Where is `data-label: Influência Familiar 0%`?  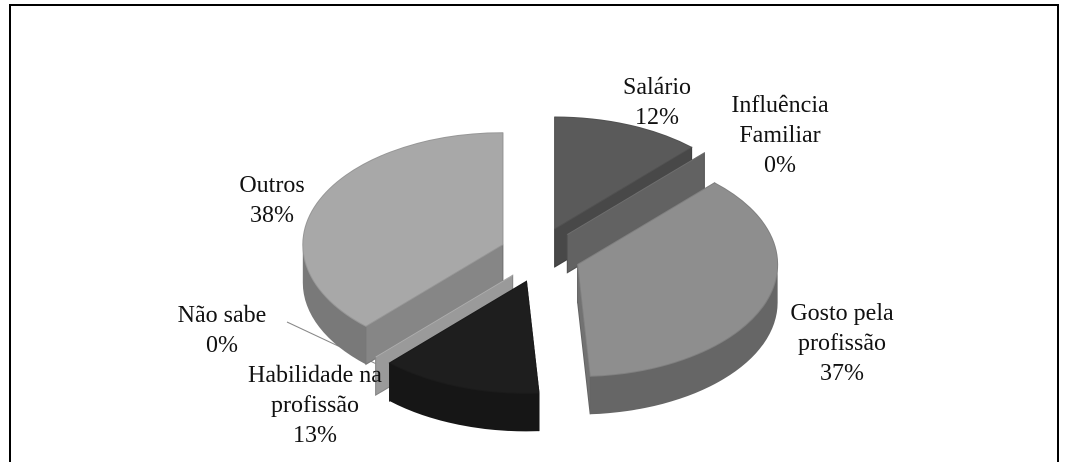 data-label: Influência Familiar 0% is located at coordinates (780, 135).